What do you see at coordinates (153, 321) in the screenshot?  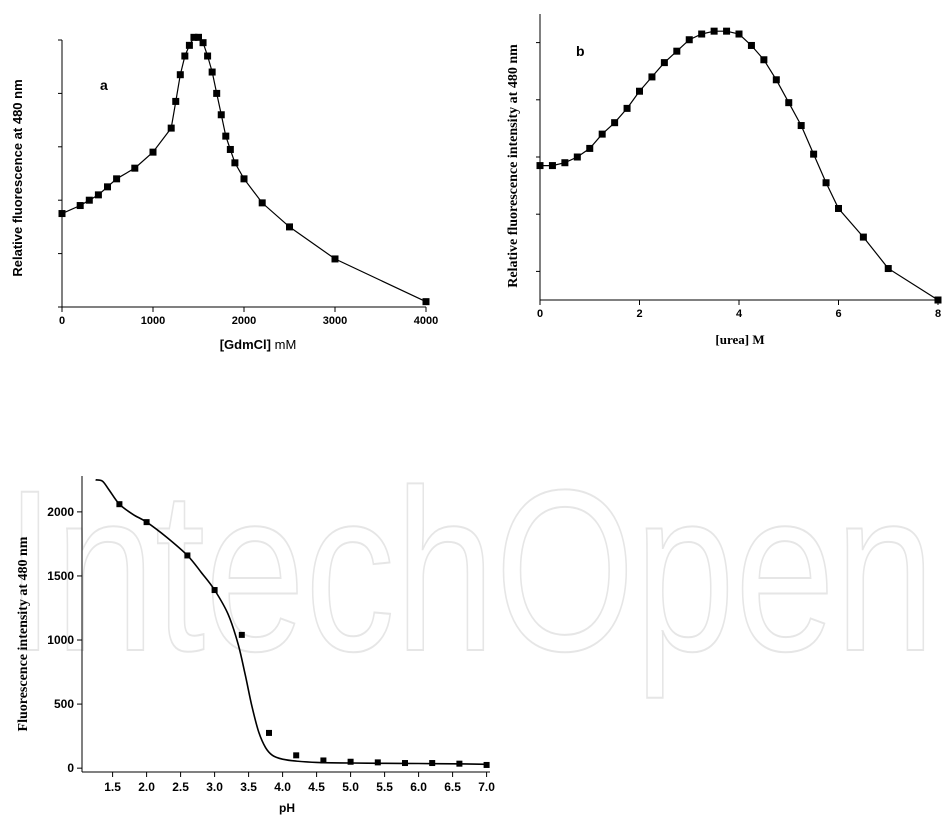 I see `chart-a-x-tick-label: 1000` at bounding box center [153, 321].